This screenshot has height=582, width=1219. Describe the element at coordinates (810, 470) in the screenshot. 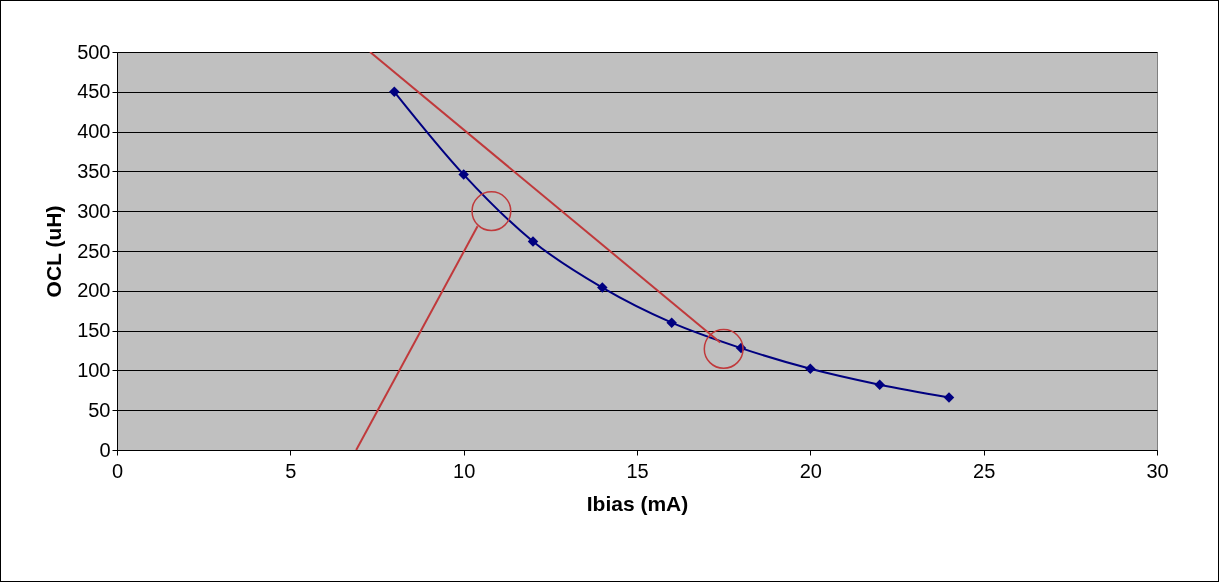

I see `x-tick-label: 20` at that location.